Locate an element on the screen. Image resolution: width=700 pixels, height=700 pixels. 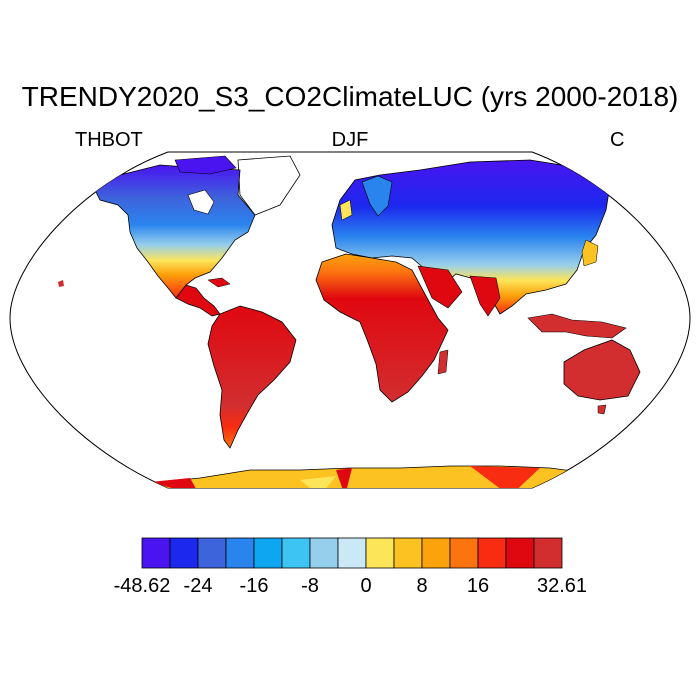
arctic-islands is located at coordinates (205, 165).